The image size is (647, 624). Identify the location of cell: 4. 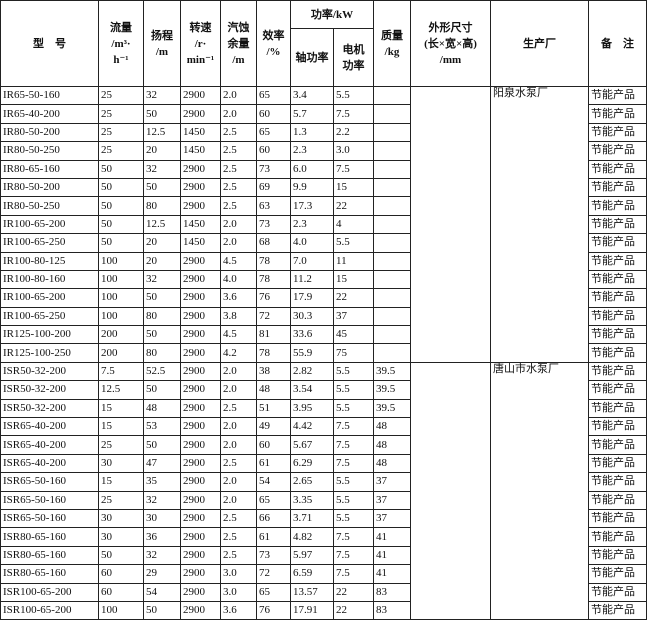
(353, 224).